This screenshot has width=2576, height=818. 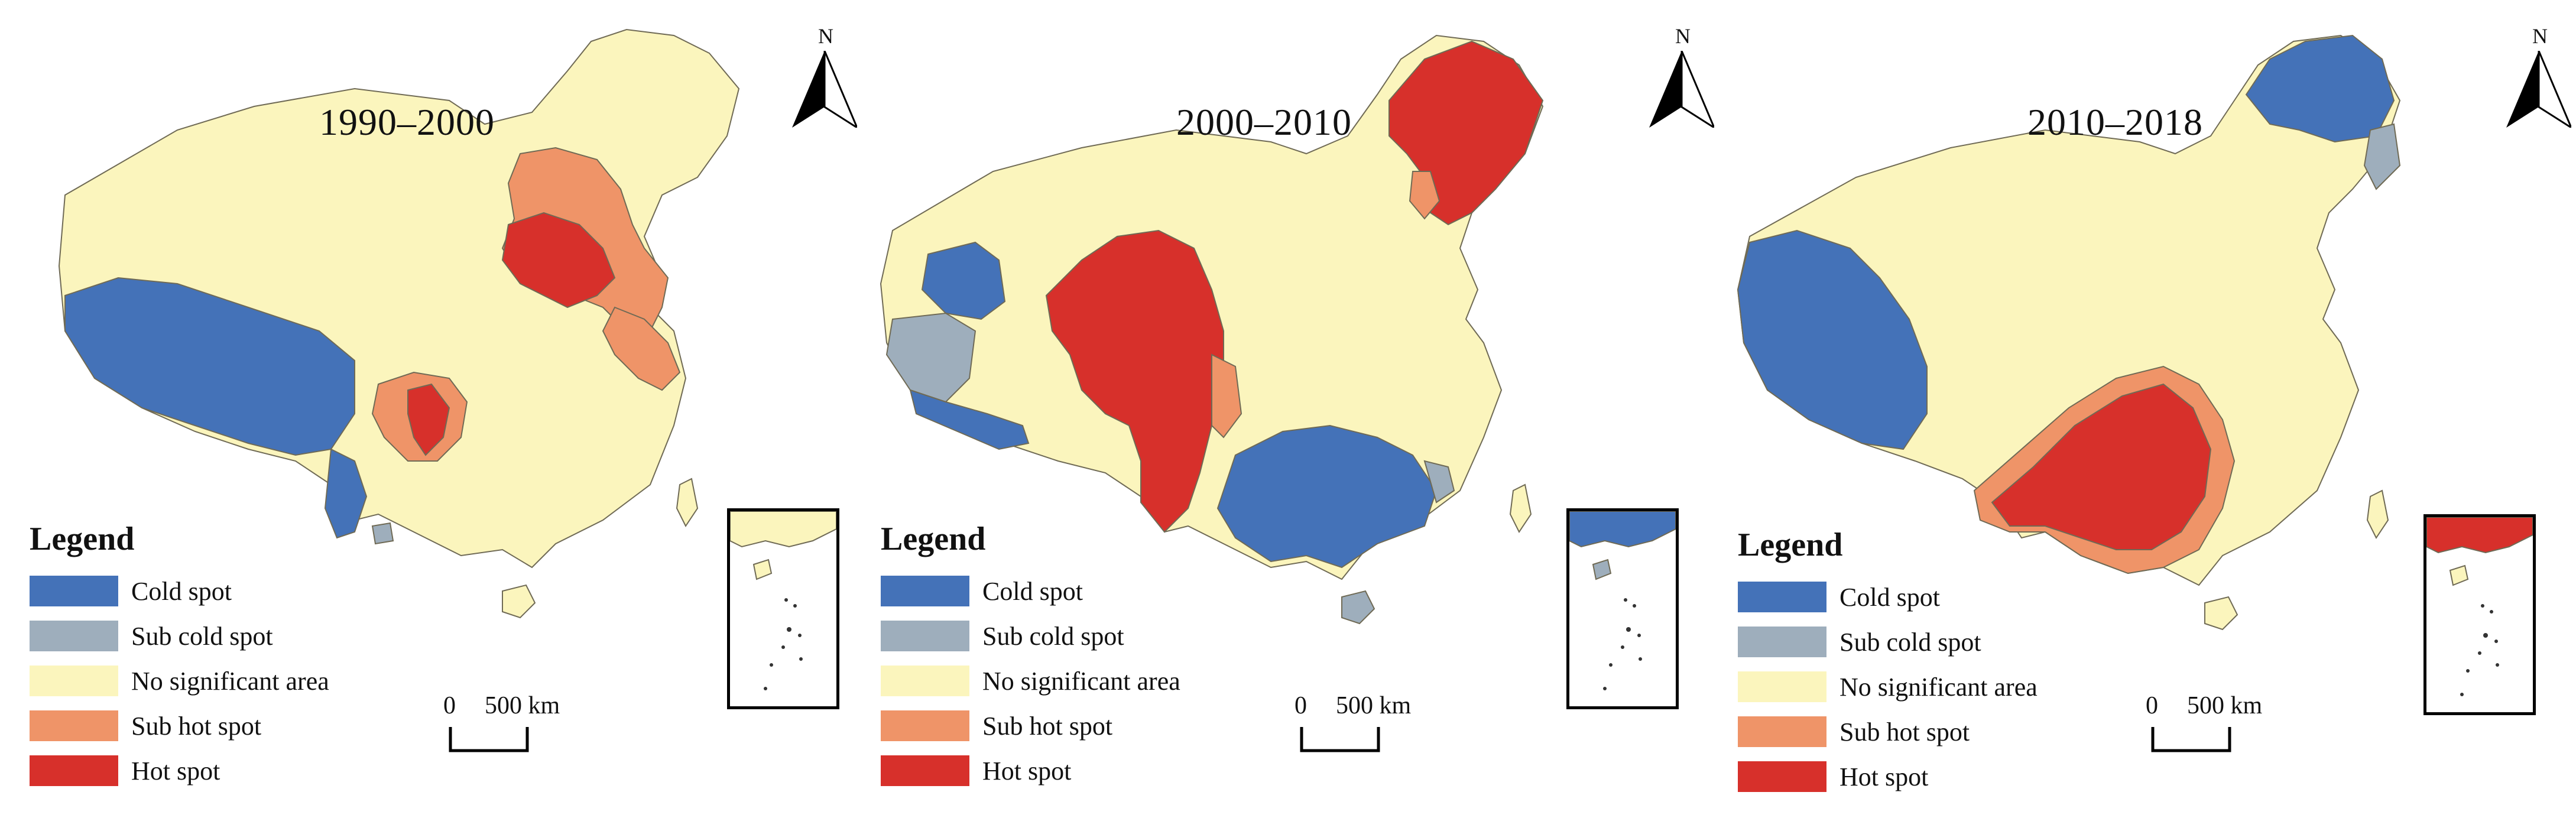 I want to click on legend-label: No significant area, so click(x=230, y=681).